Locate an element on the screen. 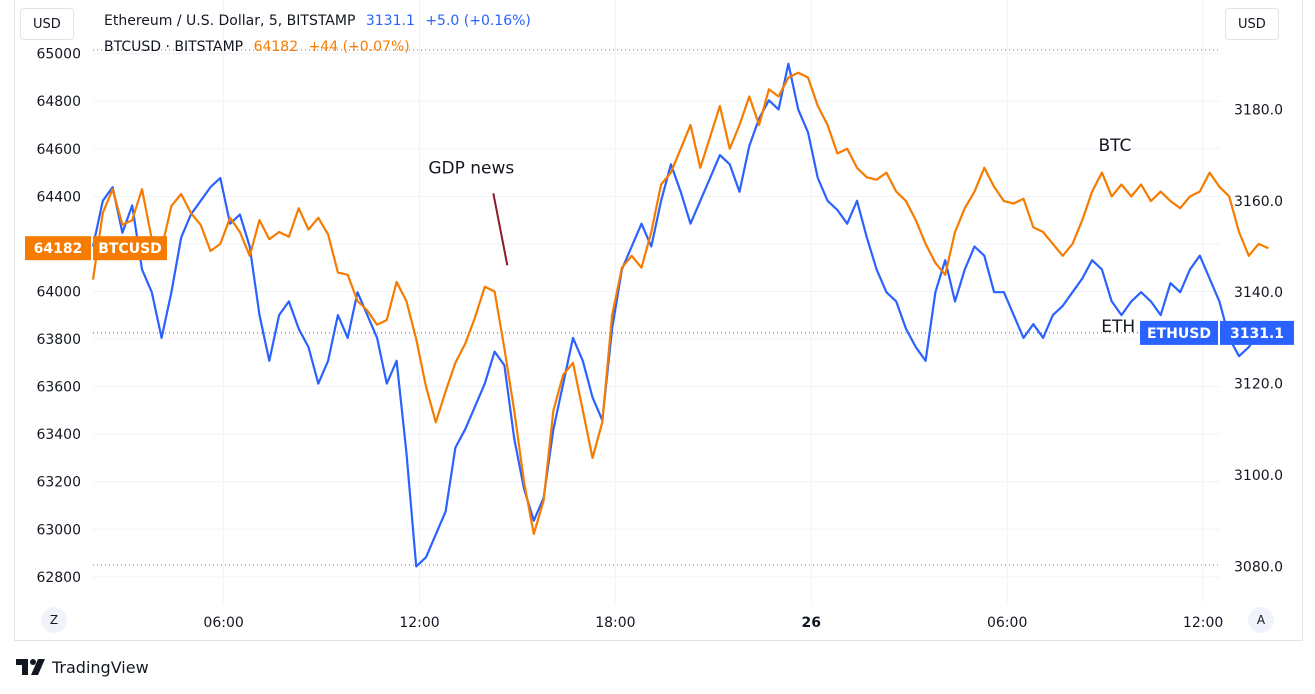 This screenshot has height=694, width=1315. btc-series-tag-bg is located at coordinates (130, 248).